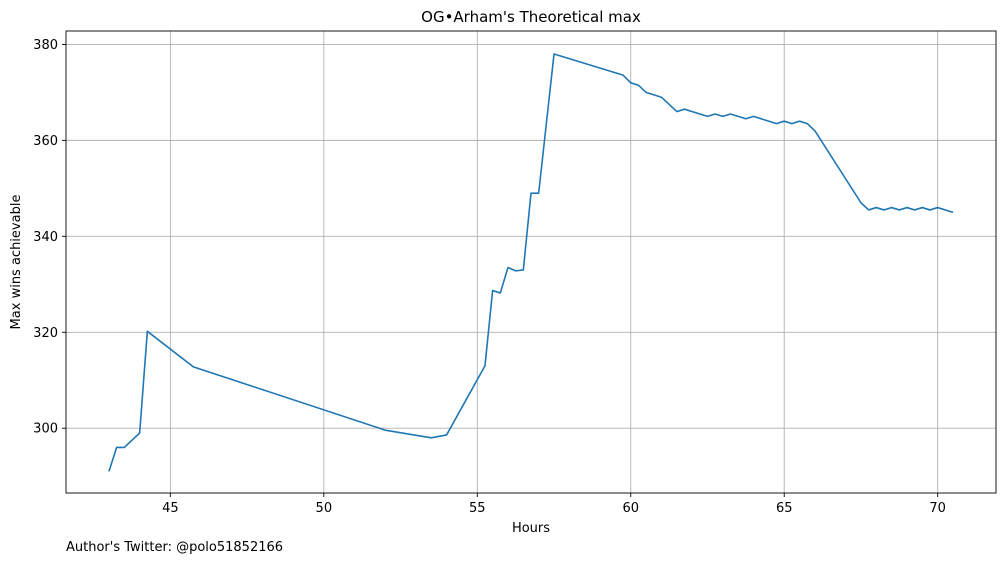 This screenshot has height=562, width=1005. What do you see at coordinates (45, 333) in the screenshot?
I see `y-tick-label: 320` at bounding box center [45, 333].